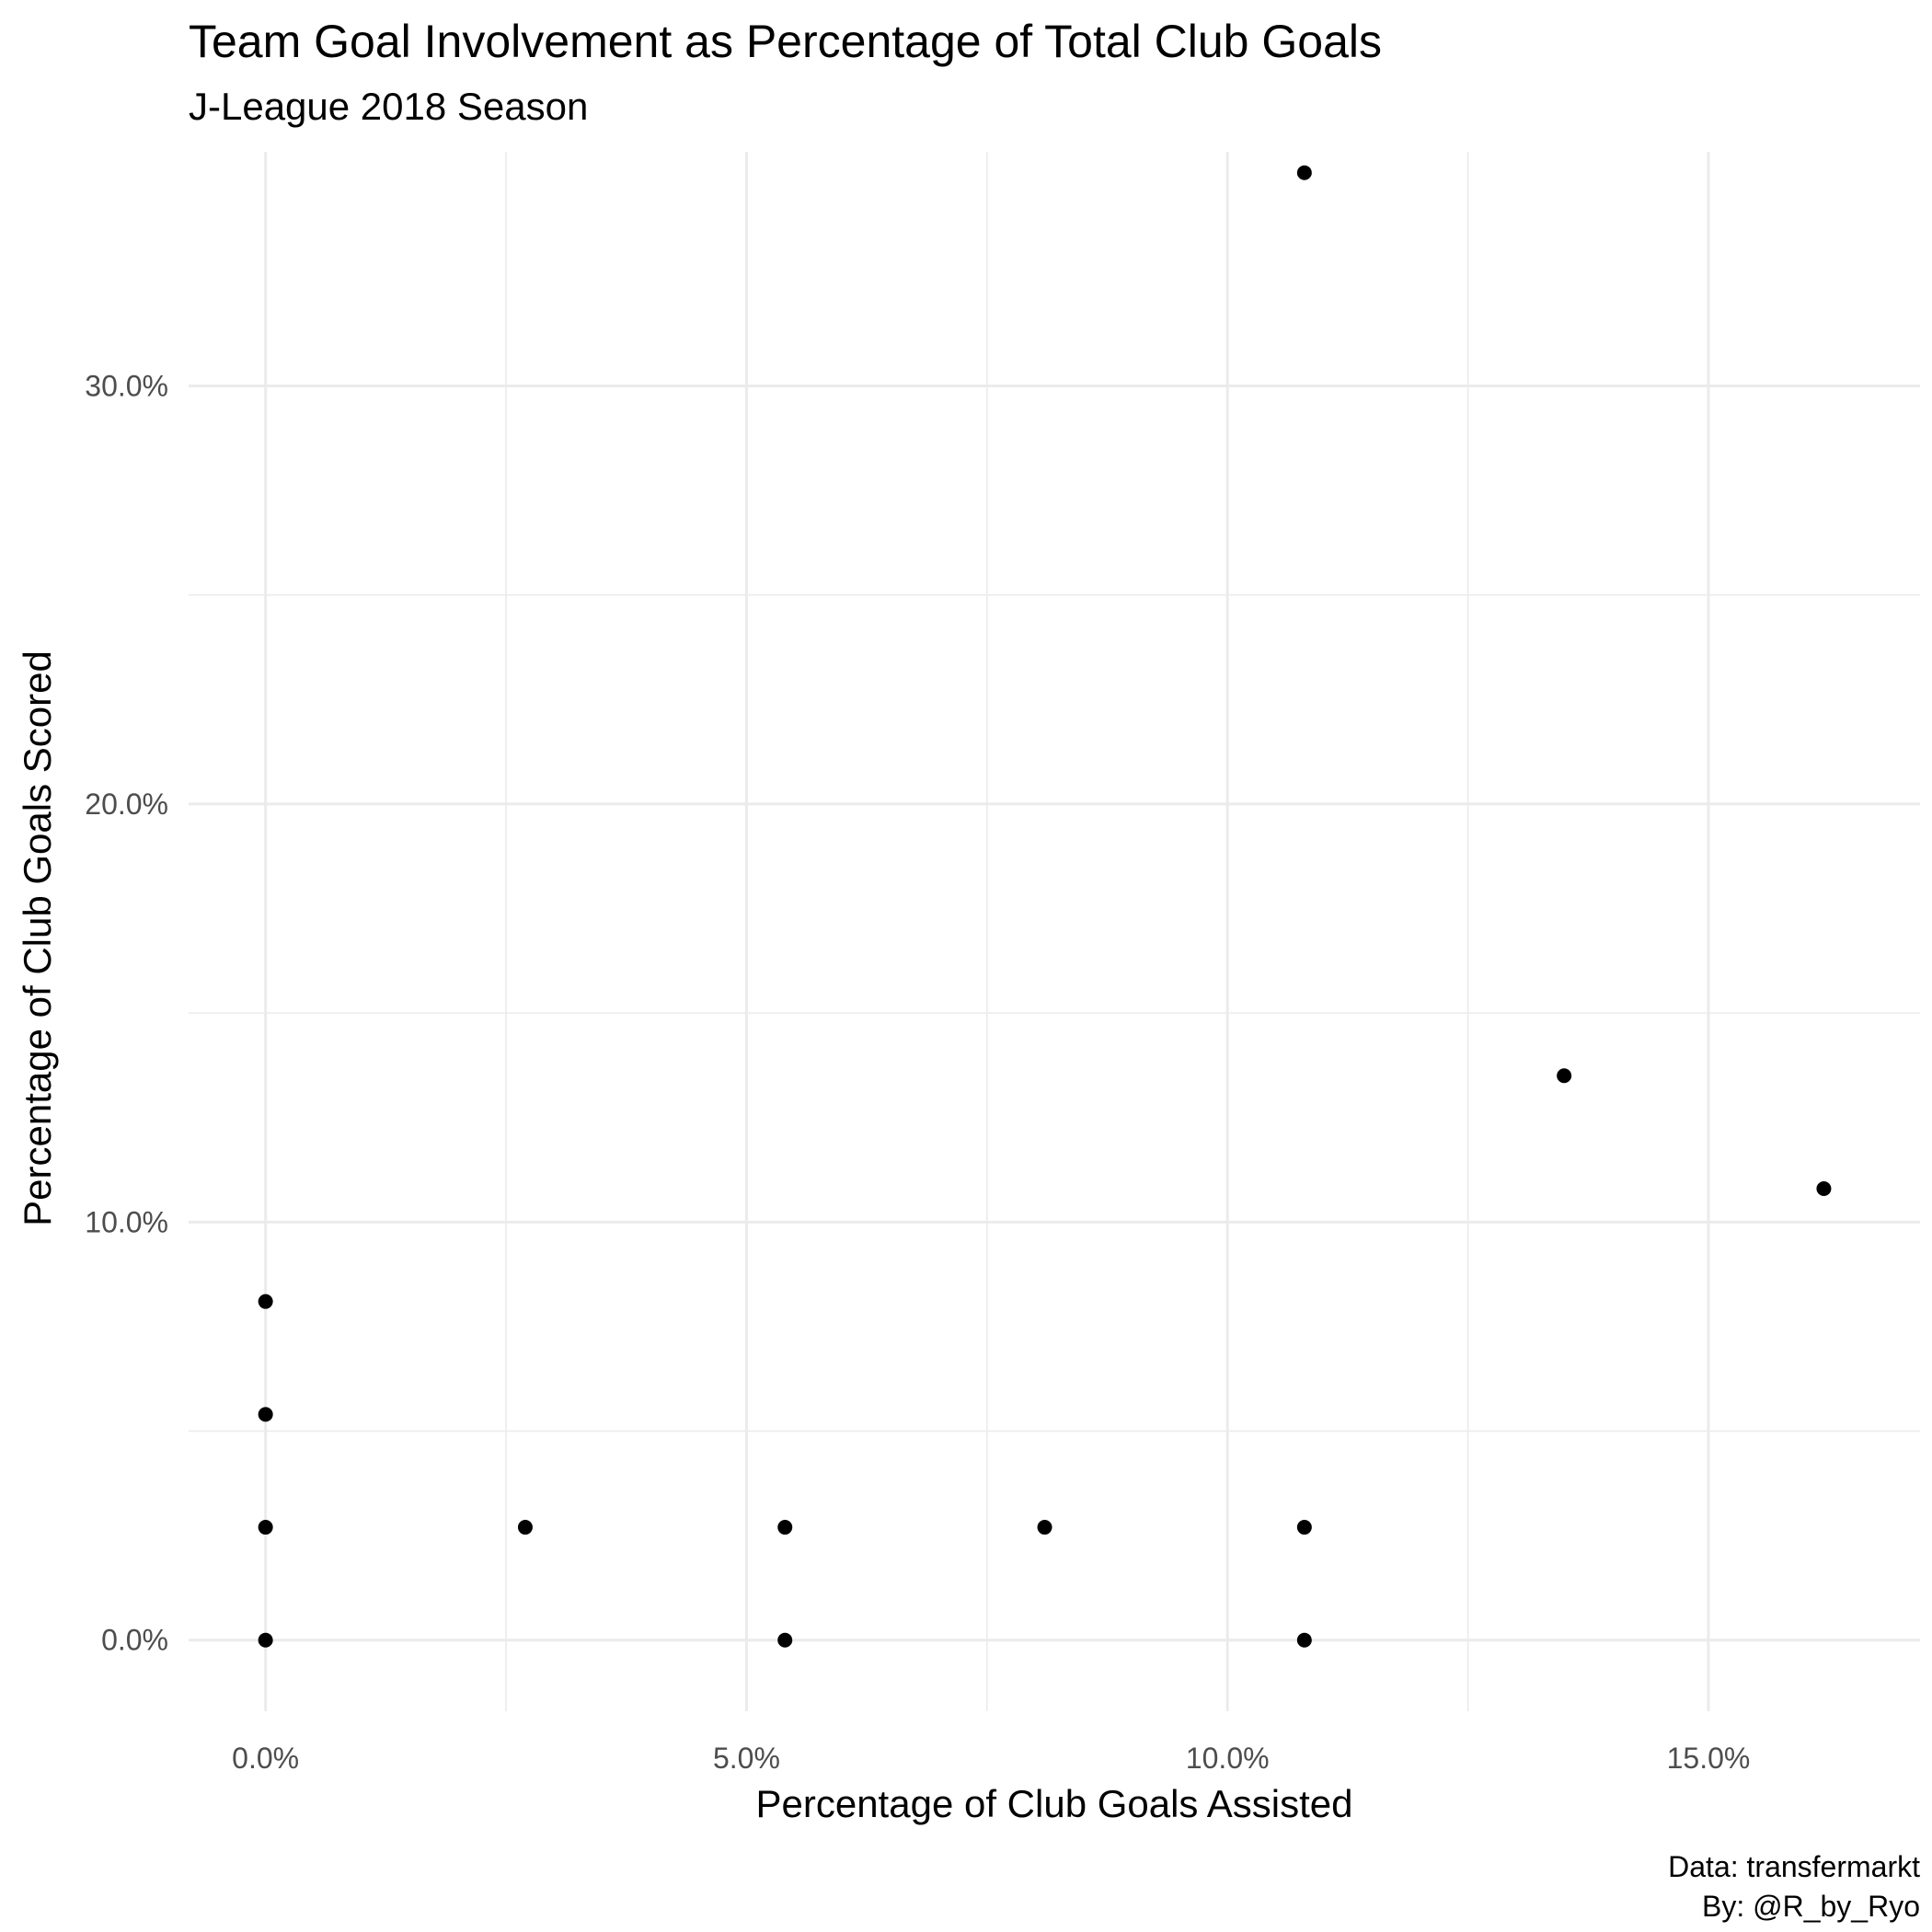  I want to click on x-axis-title: Percentage of Club Goals Assisted, so click(1053, 1803).